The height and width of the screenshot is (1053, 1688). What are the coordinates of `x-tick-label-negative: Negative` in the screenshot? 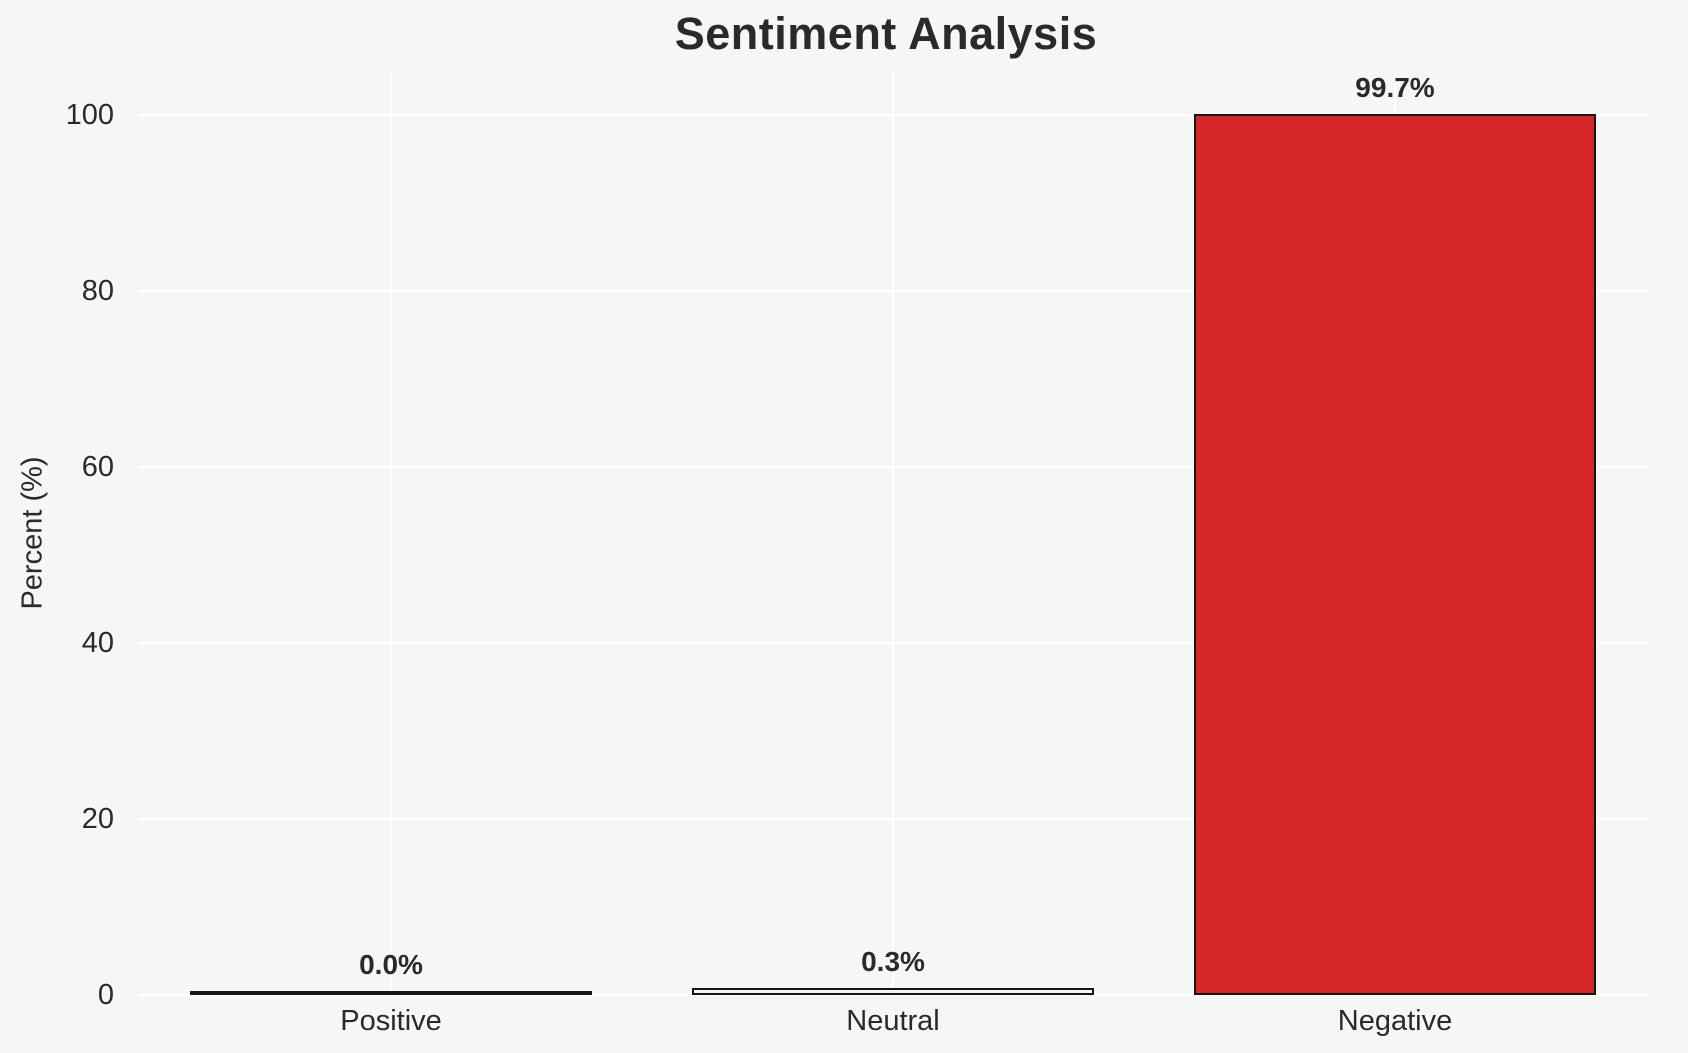 It's located at (1395, 1021).